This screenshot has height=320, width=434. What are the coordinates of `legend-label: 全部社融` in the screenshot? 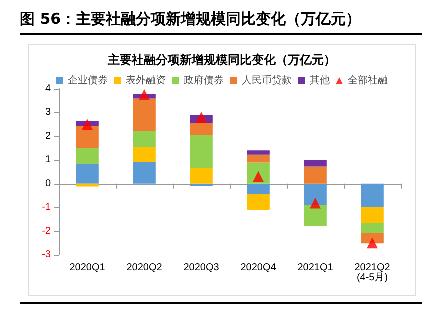 It's located at (368, 80).